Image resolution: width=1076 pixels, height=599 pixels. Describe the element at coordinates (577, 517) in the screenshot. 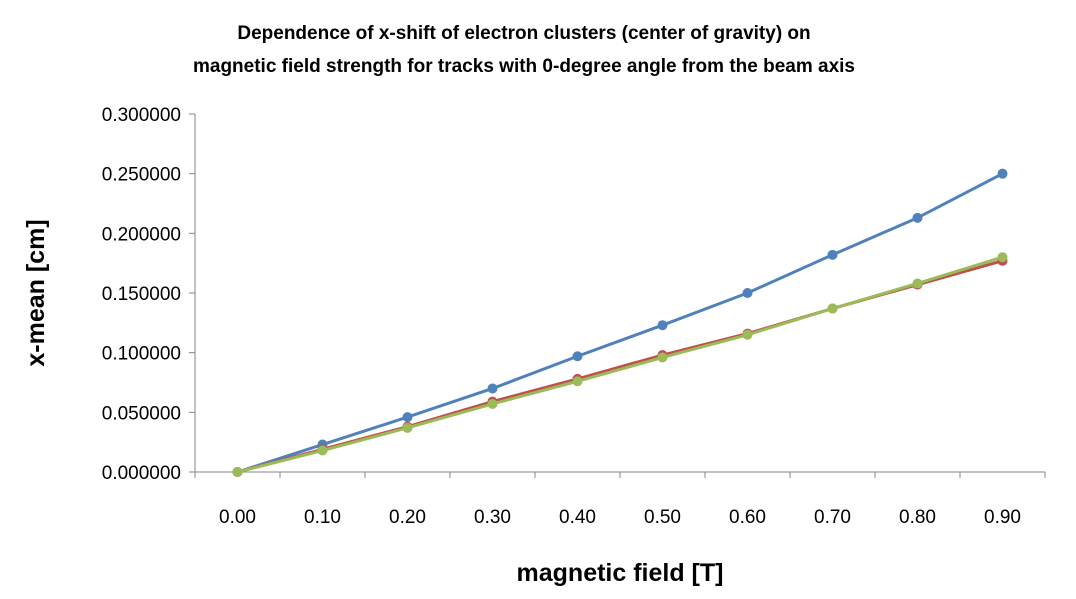

I see `x-tick-label: 0.40` at that location.